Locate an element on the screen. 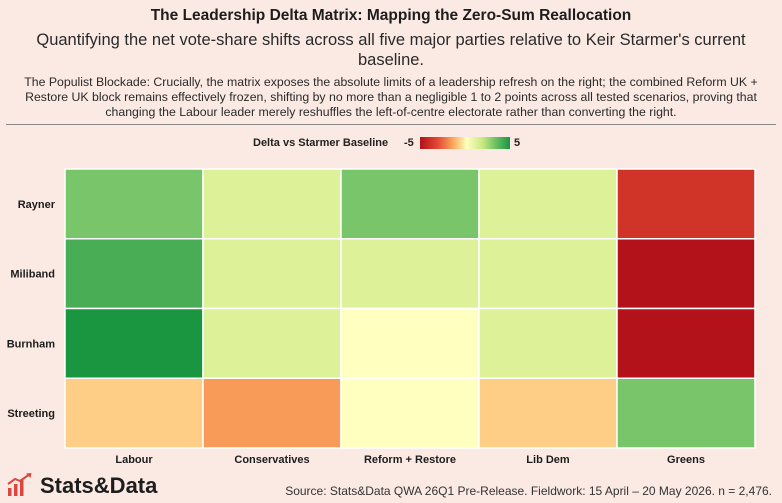  legend-gradient-bar is located at coordinates (465, 143).